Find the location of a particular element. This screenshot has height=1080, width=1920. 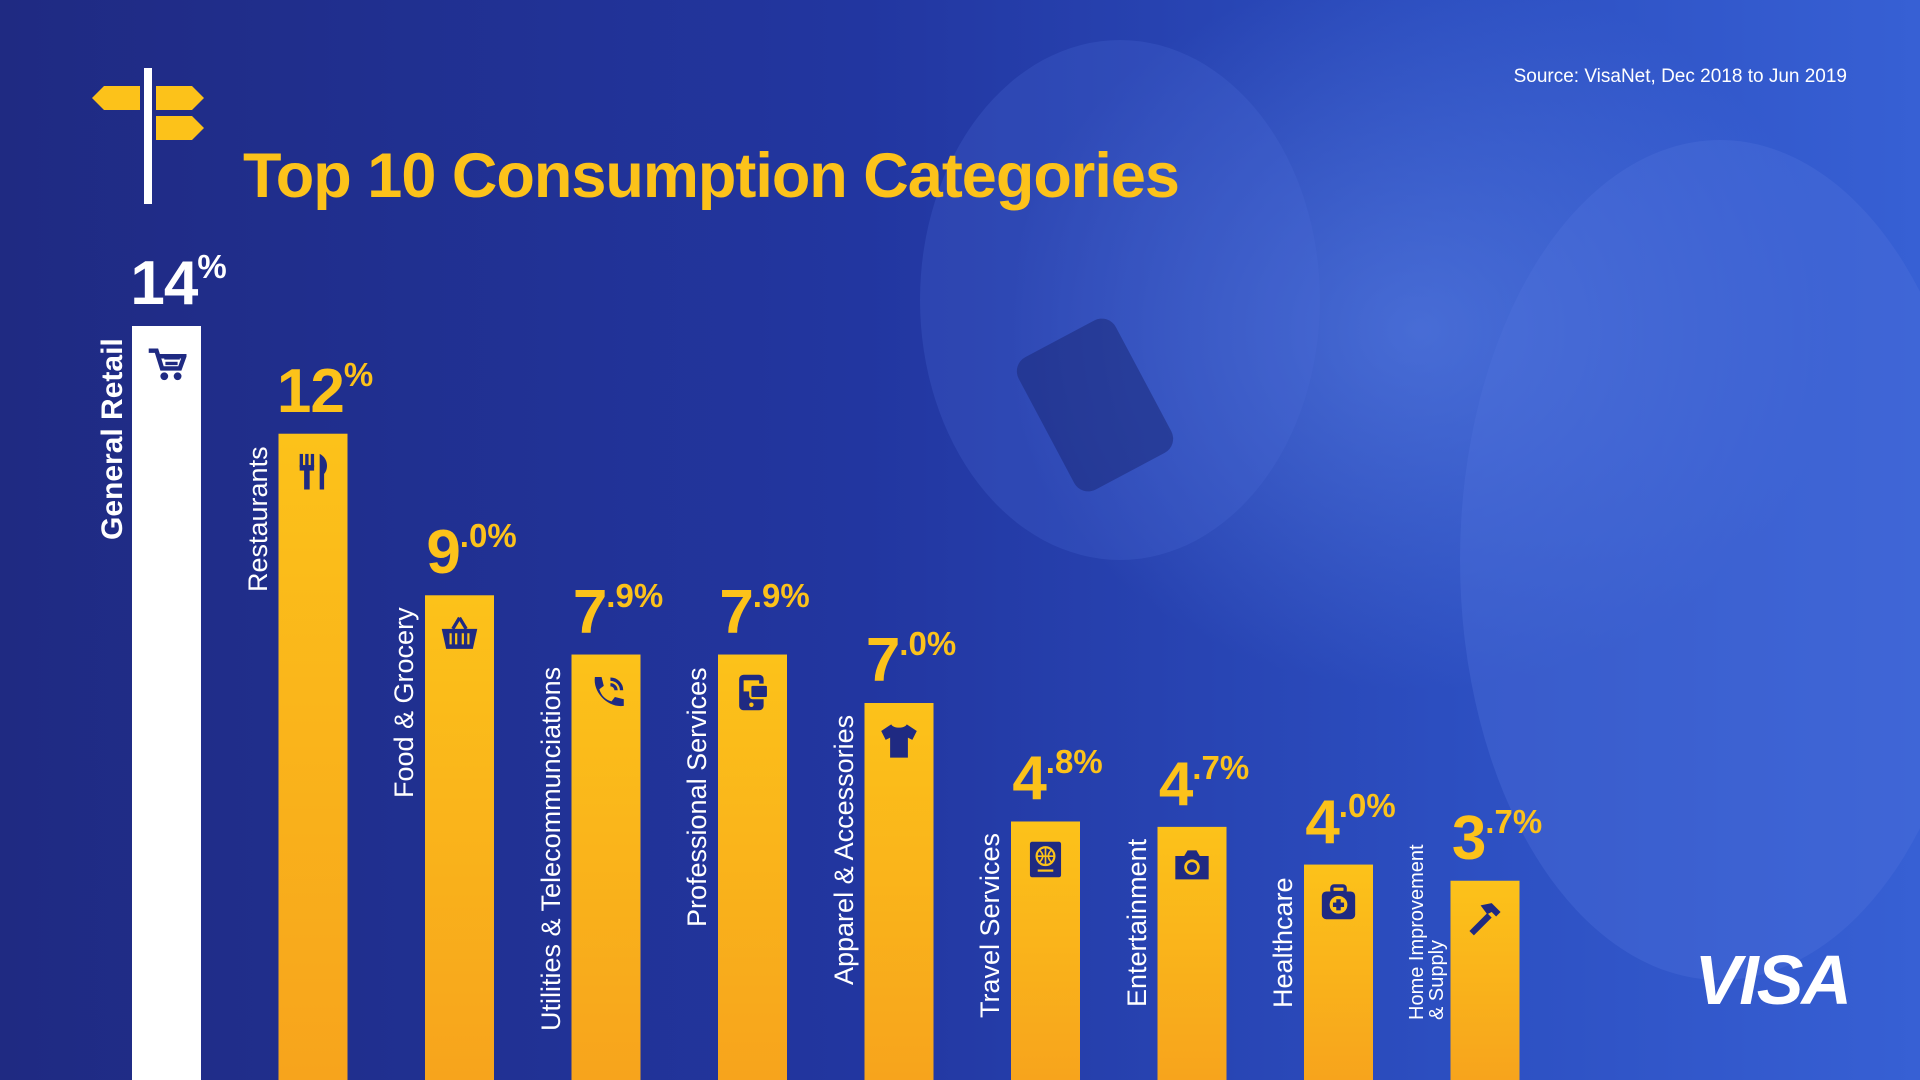

value-big: 12 is located at coordinates (310, 391).